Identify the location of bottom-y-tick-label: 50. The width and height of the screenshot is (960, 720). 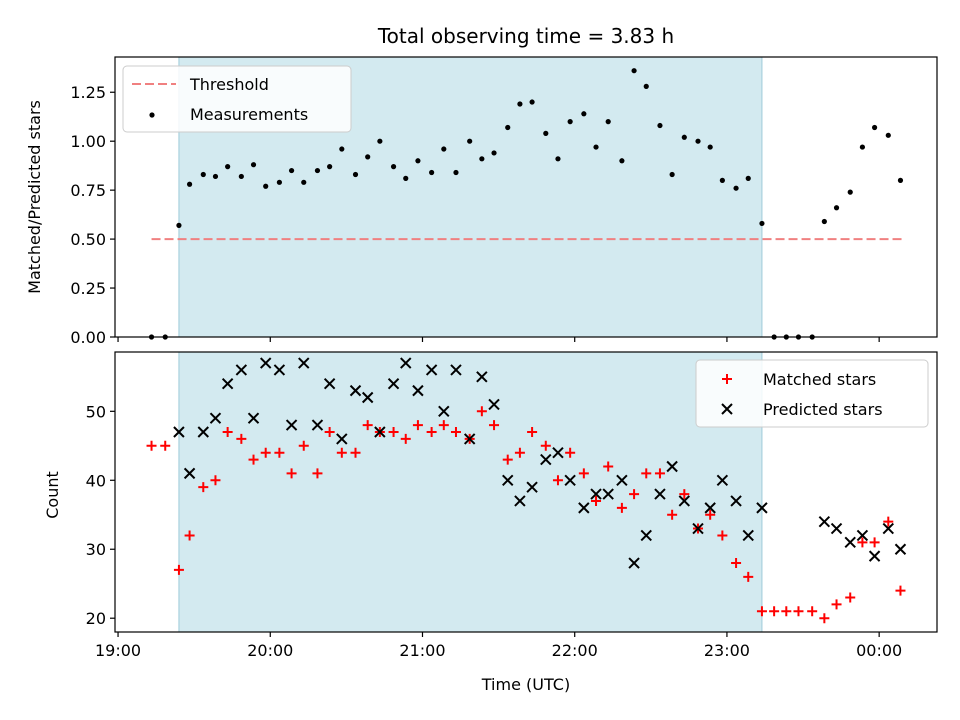
(96, 411).